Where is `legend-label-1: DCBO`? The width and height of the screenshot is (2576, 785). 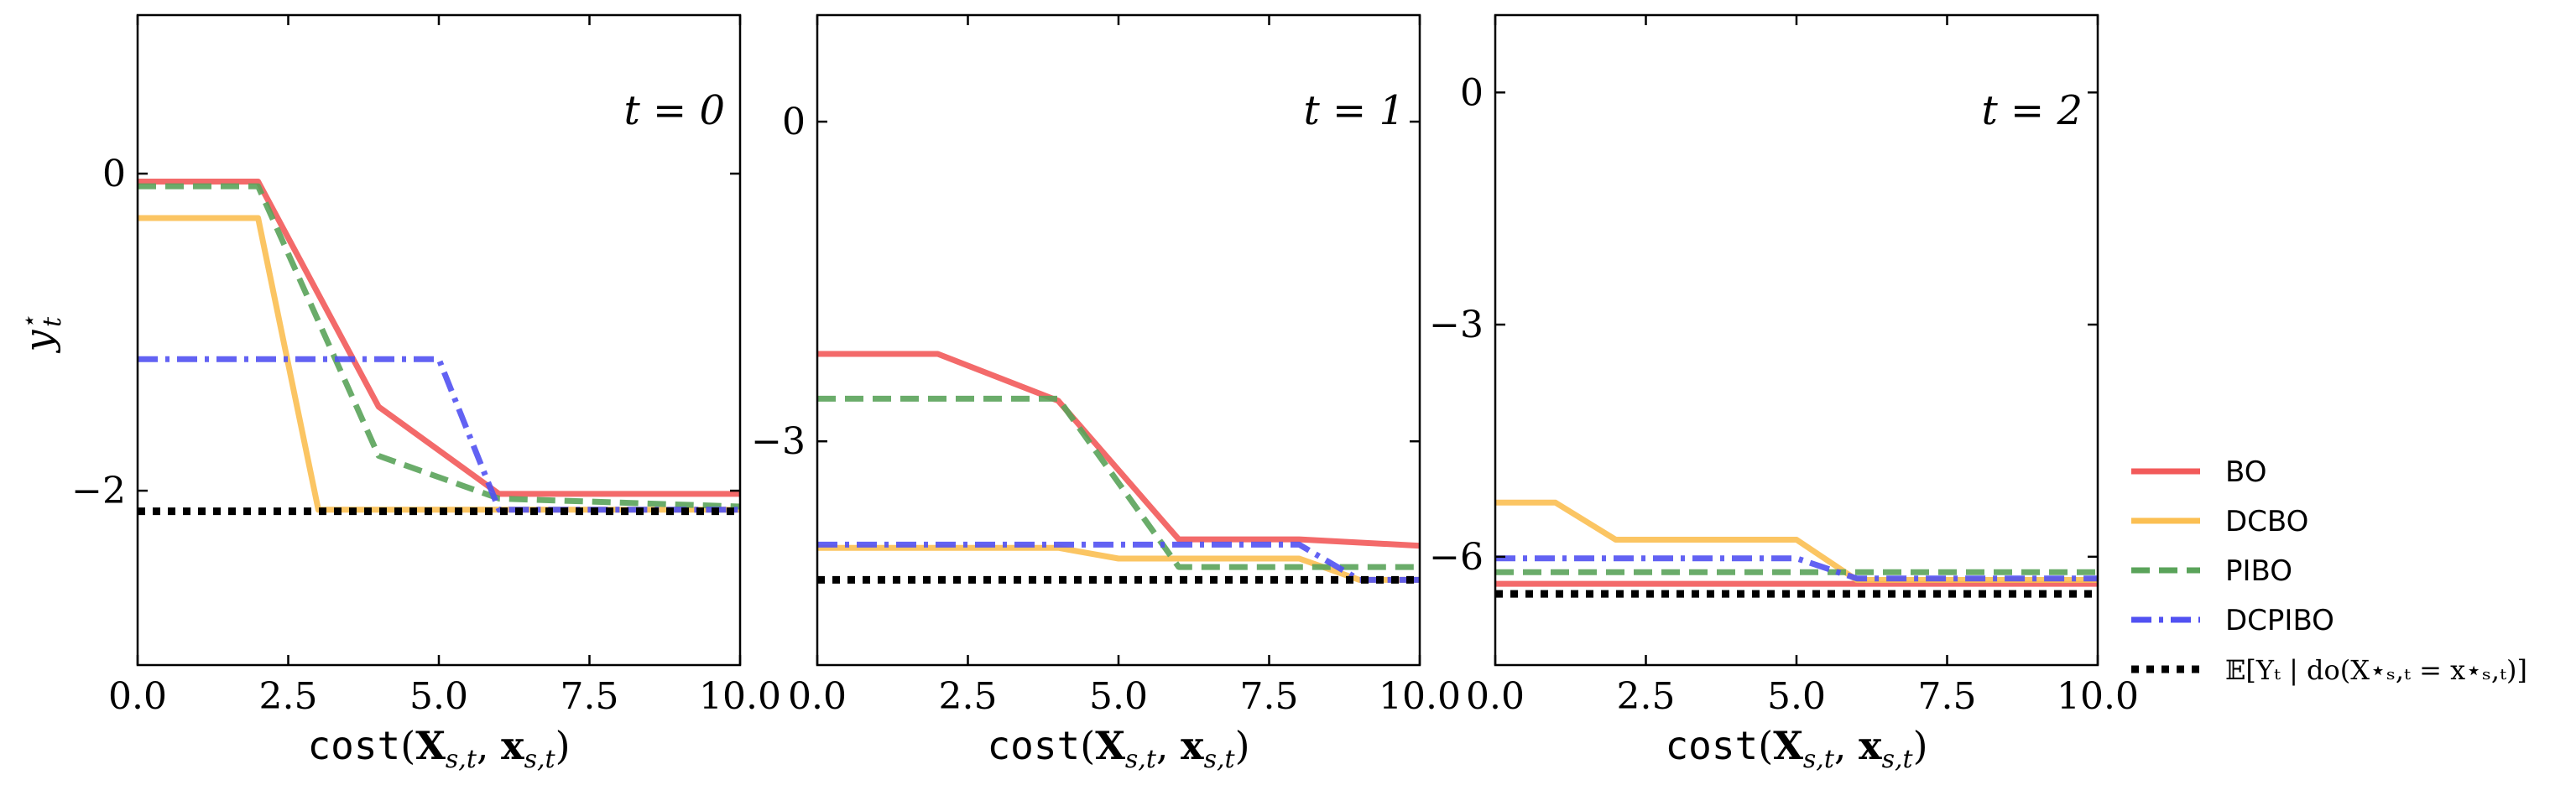 legend-label-1: DCBO is located at coordinates (2266, 521).